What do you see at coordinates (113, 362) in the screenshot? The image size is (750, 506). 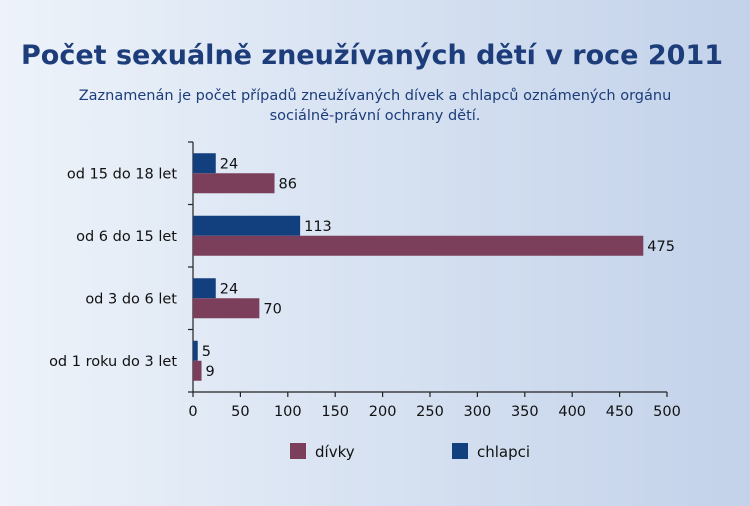 I see `category-label: od 1 roku do 3 let` at bounding box center [113, 362].